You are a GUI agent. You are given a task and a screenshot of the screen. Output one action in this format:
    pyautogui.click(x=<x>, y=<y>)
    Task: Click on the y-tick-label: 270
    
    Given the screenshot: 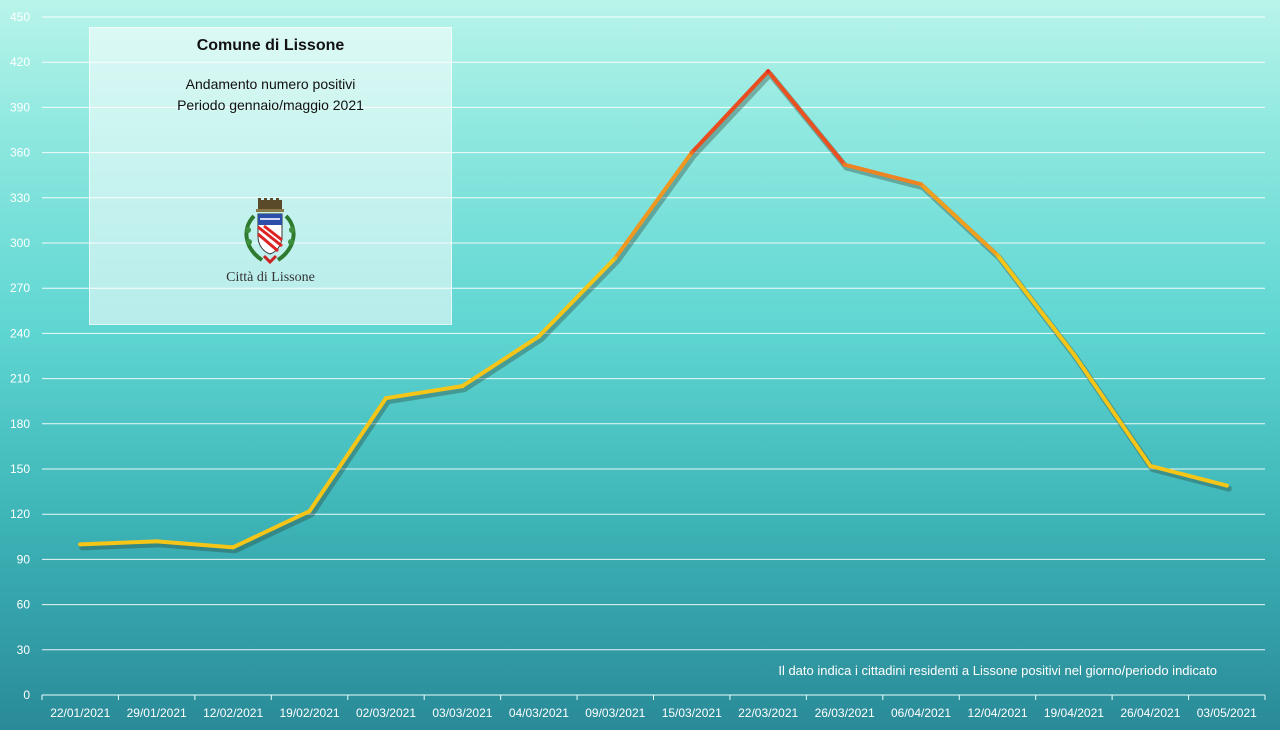 What is the action you would take?
    pyautogui.click(x=20, y=288)
    